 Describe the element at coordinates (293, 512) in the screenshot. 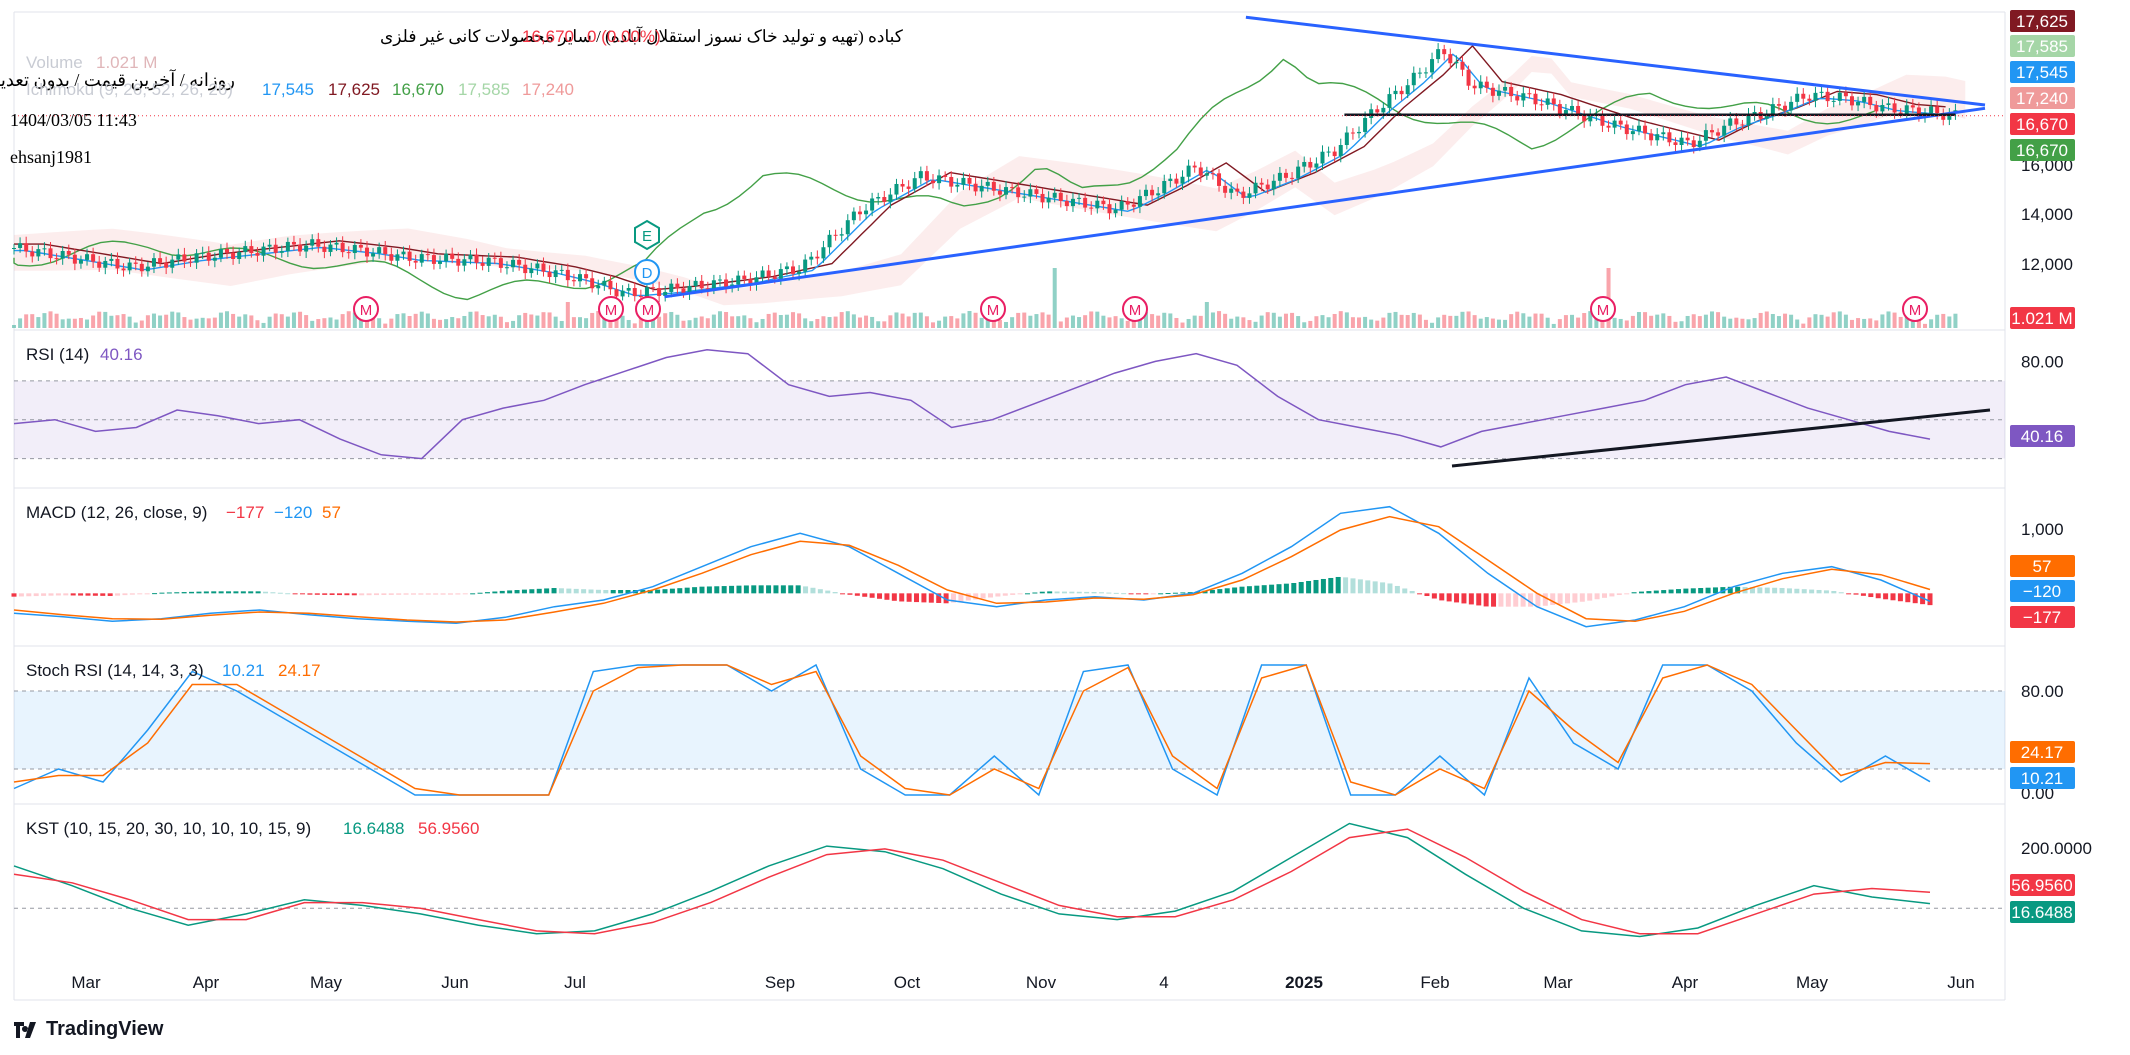

I see `macd-value: −120` at that location.